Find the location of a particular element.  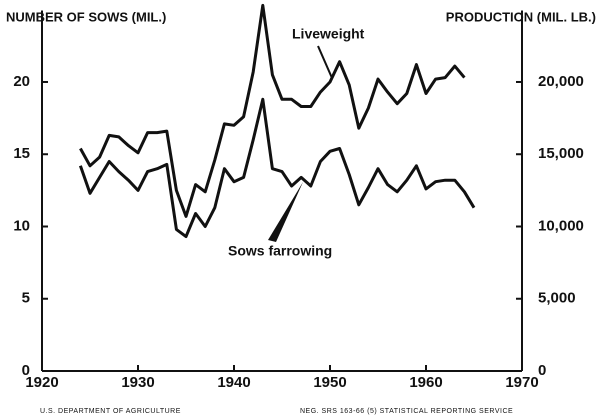

x-tick-label: 1960 is located at coordinates (425, 382).